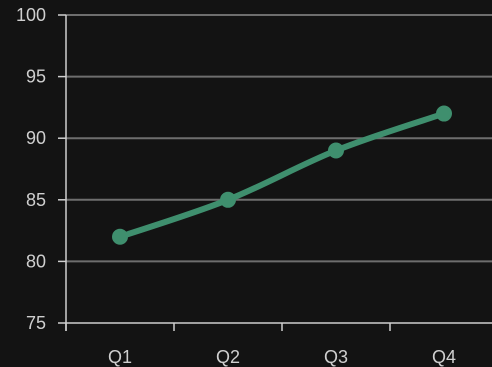 The height and width of the screenshot is (367, 492). I want to click on y-tick-label: 80, so click(36, 261).